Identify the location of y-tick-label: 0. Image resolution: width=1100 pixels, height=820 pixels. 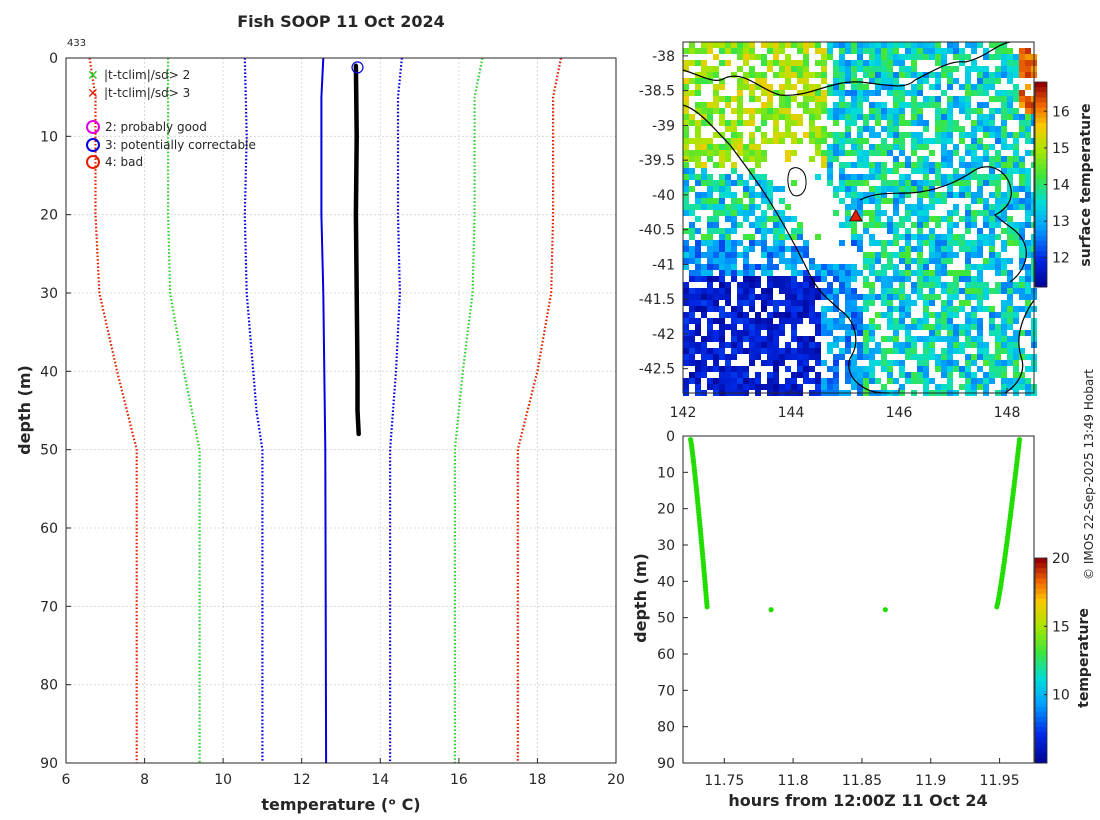
(53, 59).